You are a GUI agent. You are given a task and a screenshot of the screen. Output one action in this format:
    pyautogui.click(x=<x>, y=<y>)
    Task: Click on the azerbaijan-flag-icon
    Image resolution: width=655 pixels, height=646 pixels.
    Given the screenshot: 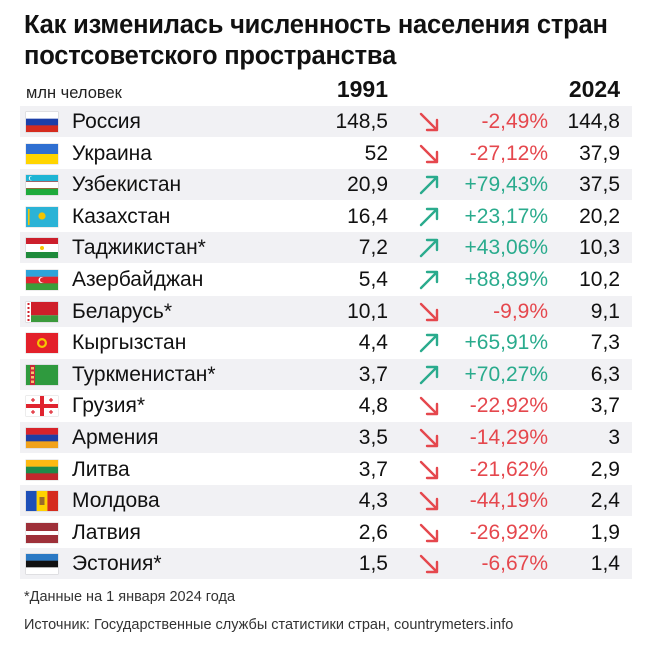 What is the action you would take?
    pyautogui.click(x=42, y=280)
    